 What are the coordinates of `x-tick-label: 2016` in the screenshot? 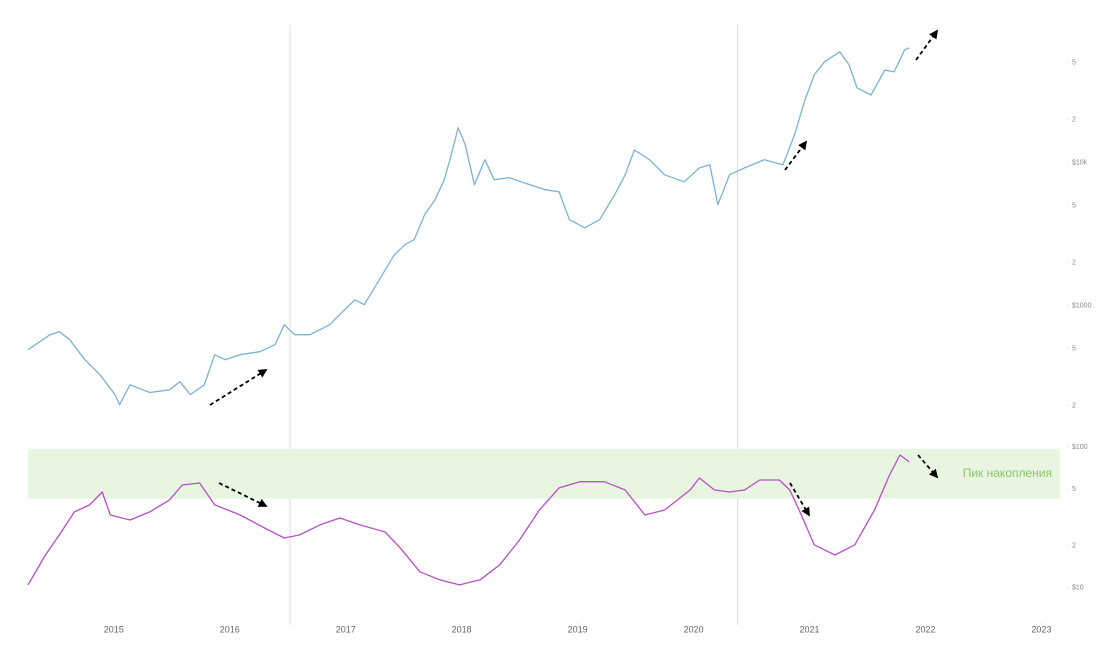 It's located at (230, 629).